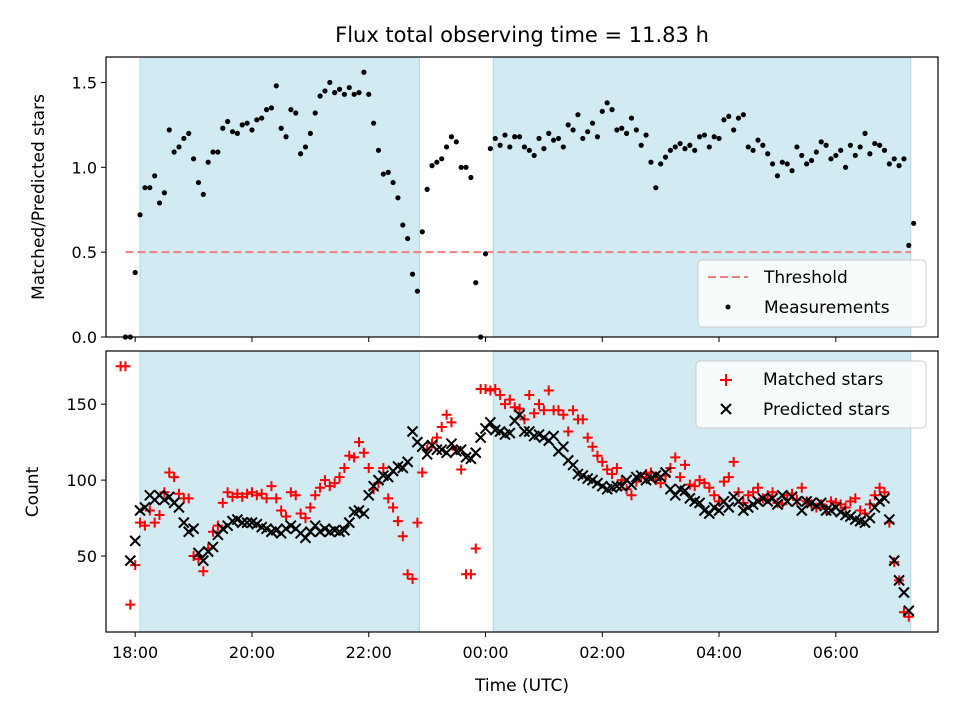 This screenshot has height=720, width=960. What do you see at coordinates (84, 82) in the screenshot?
I see `y-tick-label: 1.5` at bounding box center [84, 82].